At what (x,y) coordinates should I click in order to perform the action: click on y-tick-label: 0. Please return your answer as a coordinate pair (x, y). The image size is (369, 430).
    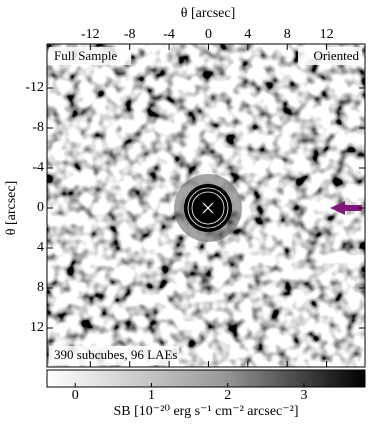
    Looking at the image, I should click on (40, 207).